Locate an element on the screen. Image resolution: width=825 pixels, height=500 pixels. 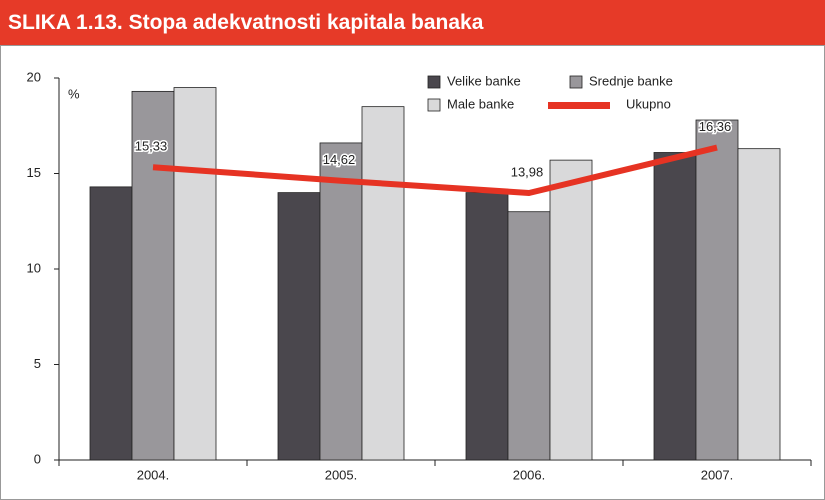
x-tick-label: 2007. is located at coordinates (717, 474).